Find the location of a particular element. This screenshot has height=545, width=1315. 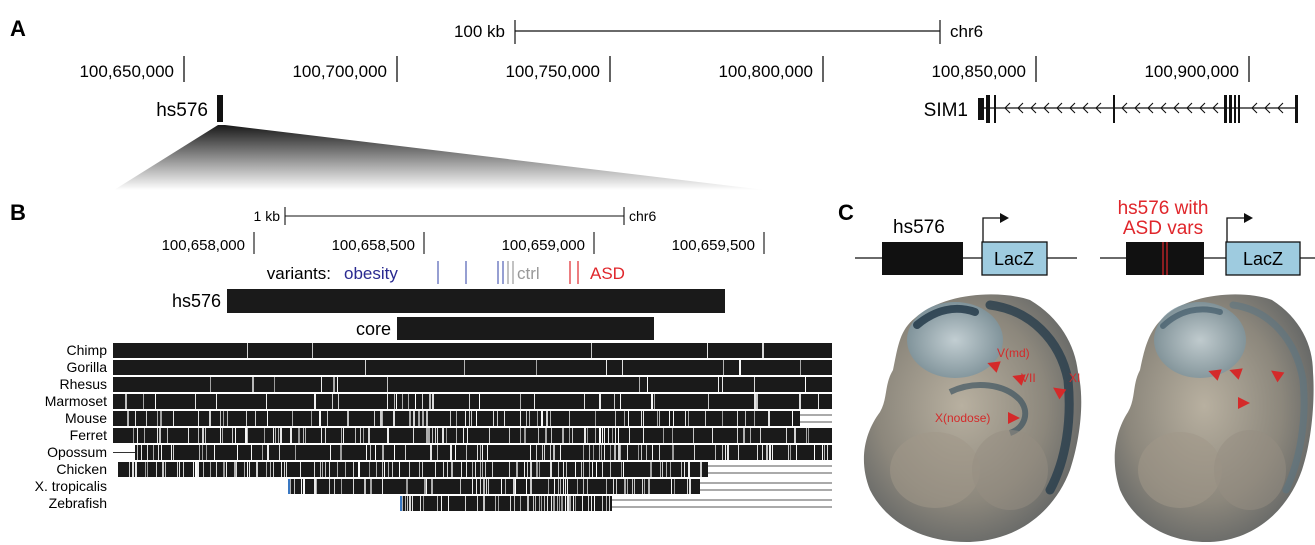

construct-wt-label: hs576 is located at coordinates (919, 227).